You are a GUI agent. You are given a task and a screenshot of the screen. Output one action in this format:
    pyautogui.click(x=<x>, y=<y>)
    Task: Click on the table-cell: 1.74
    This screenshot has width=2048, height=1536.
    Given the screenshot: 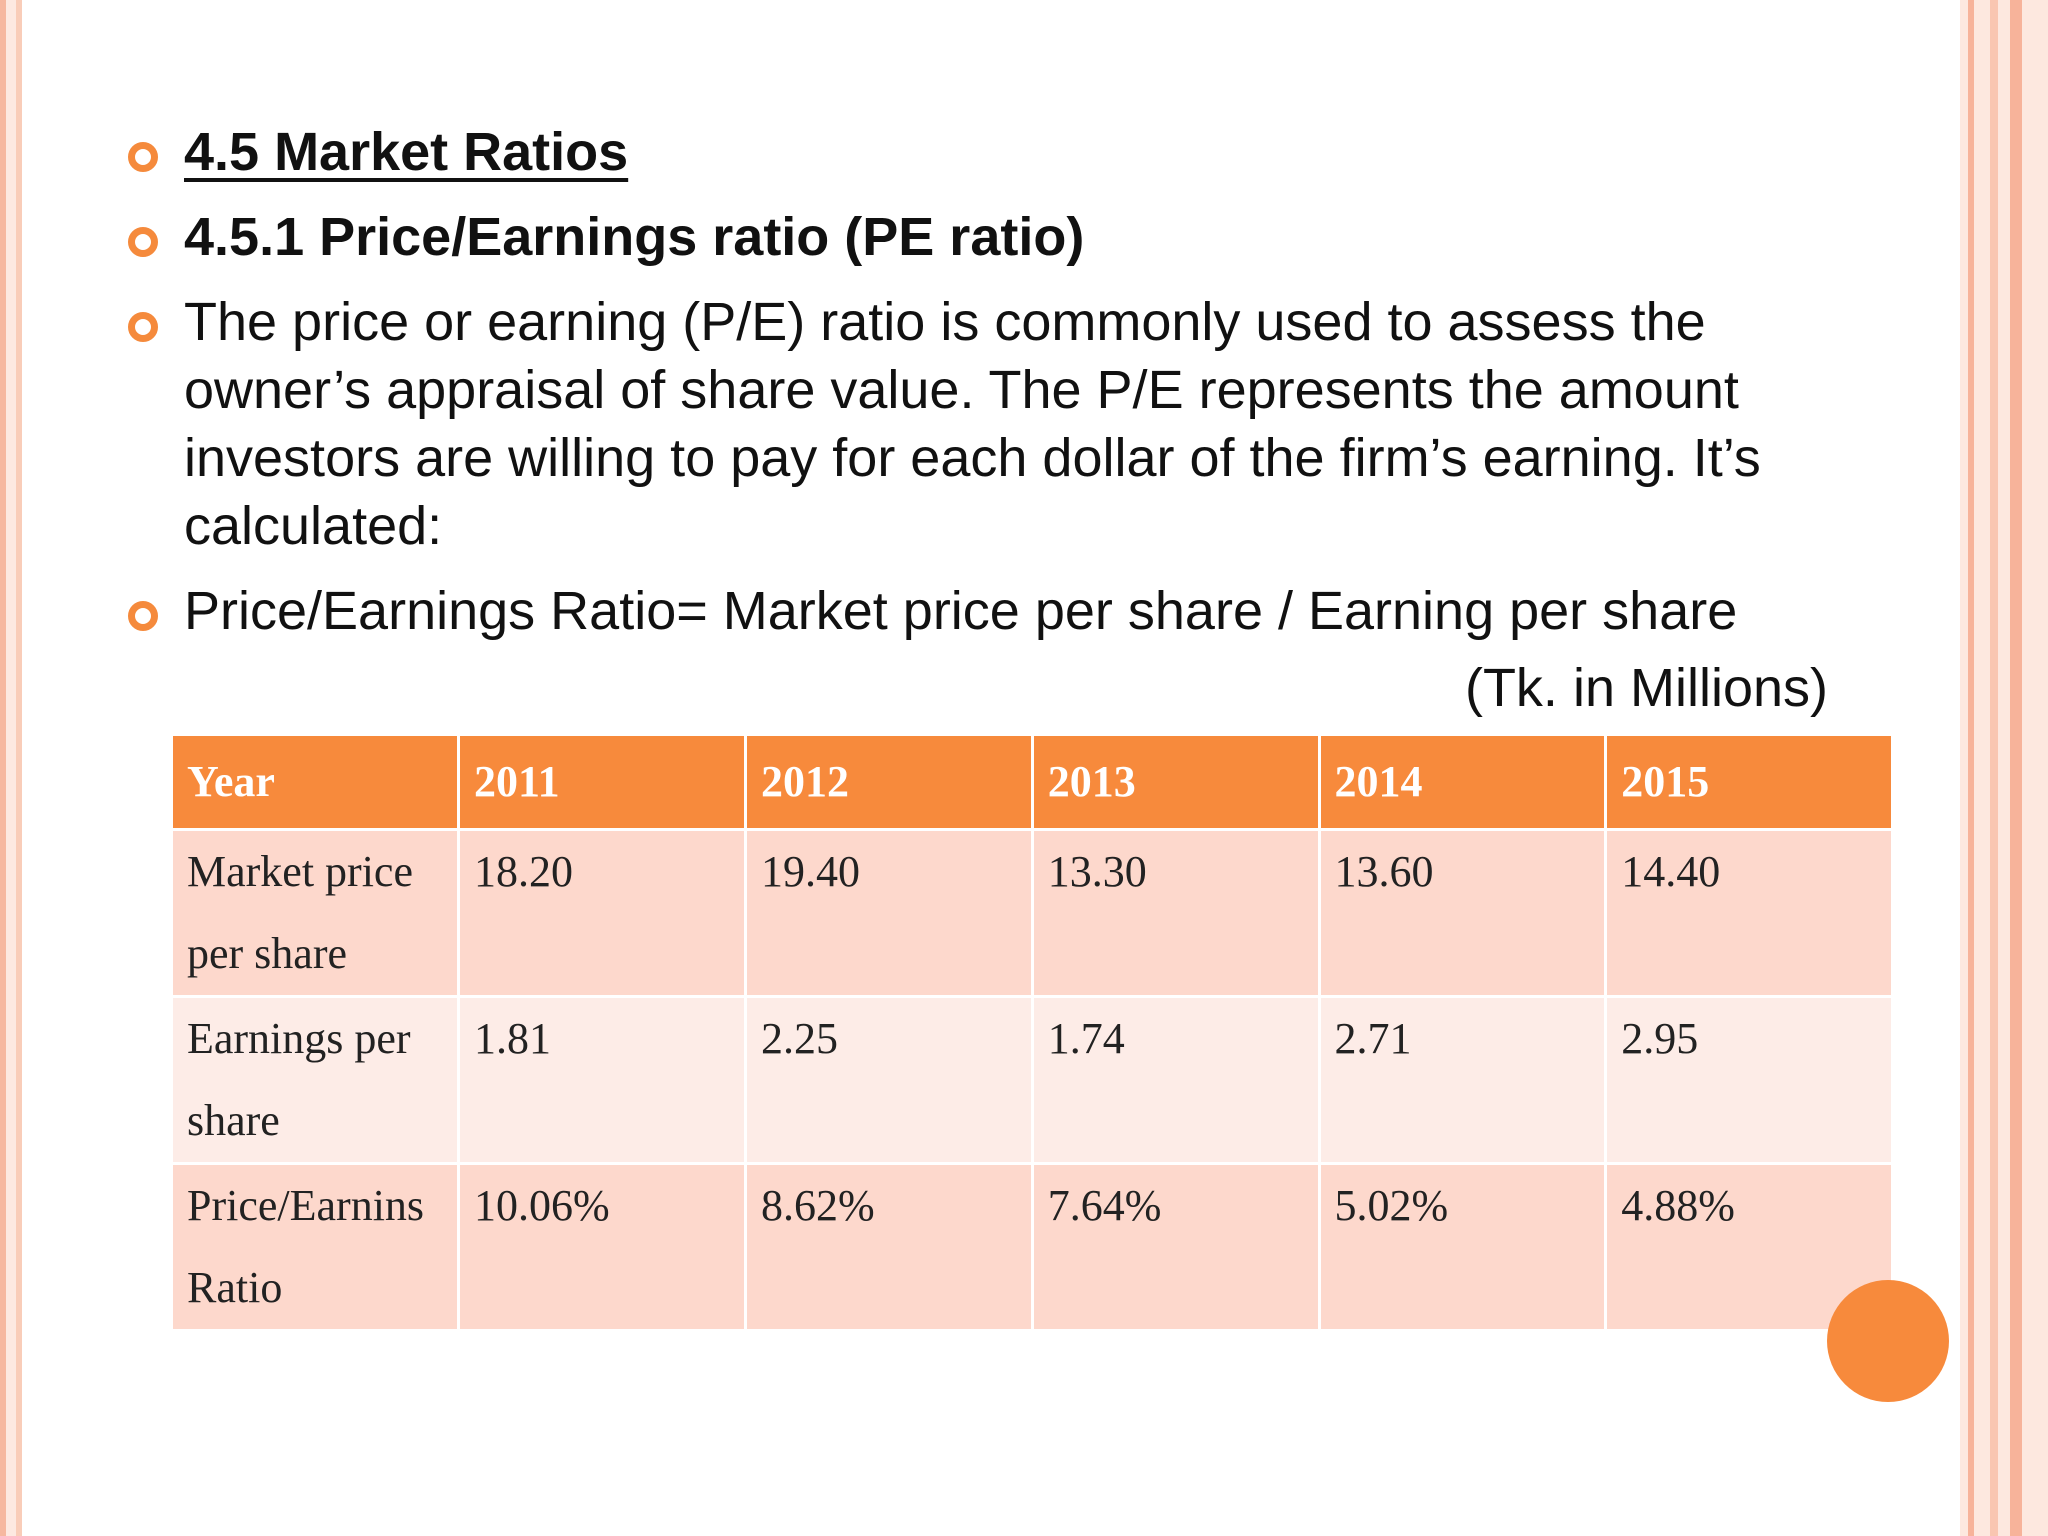 What is the action you would take?
    pyautogui.click(x=1175, y=1080)
    